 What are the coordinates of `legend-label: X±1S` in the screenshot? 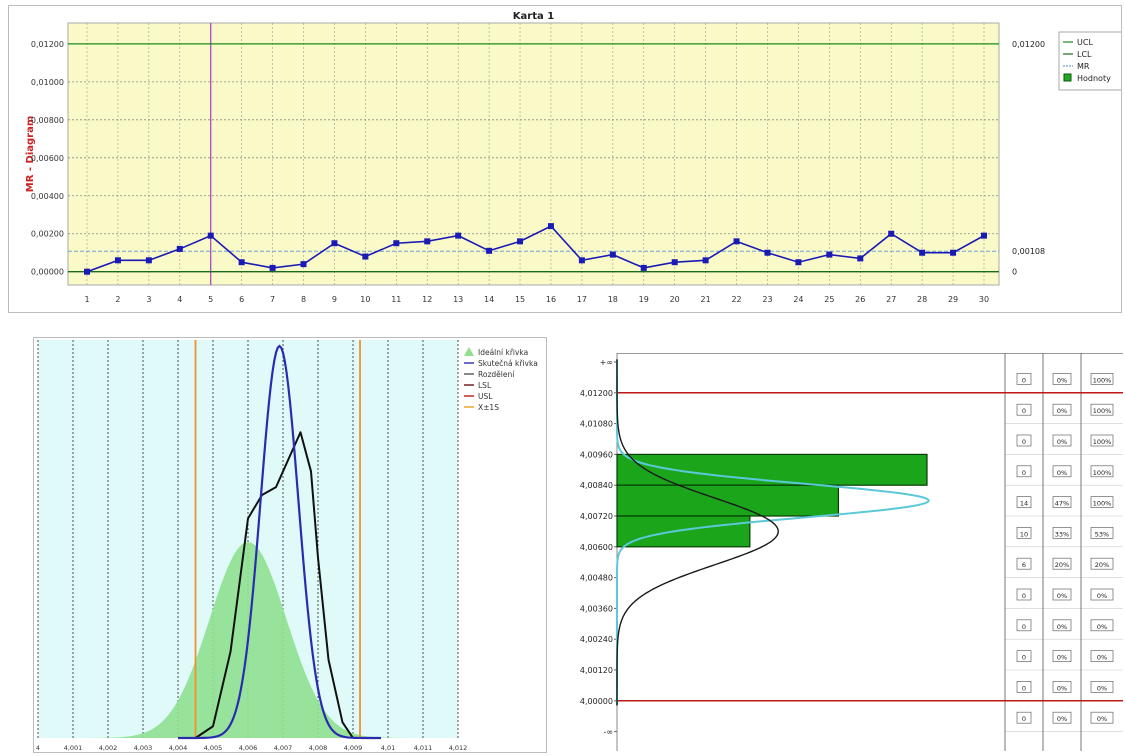 It's located at (488, 407).